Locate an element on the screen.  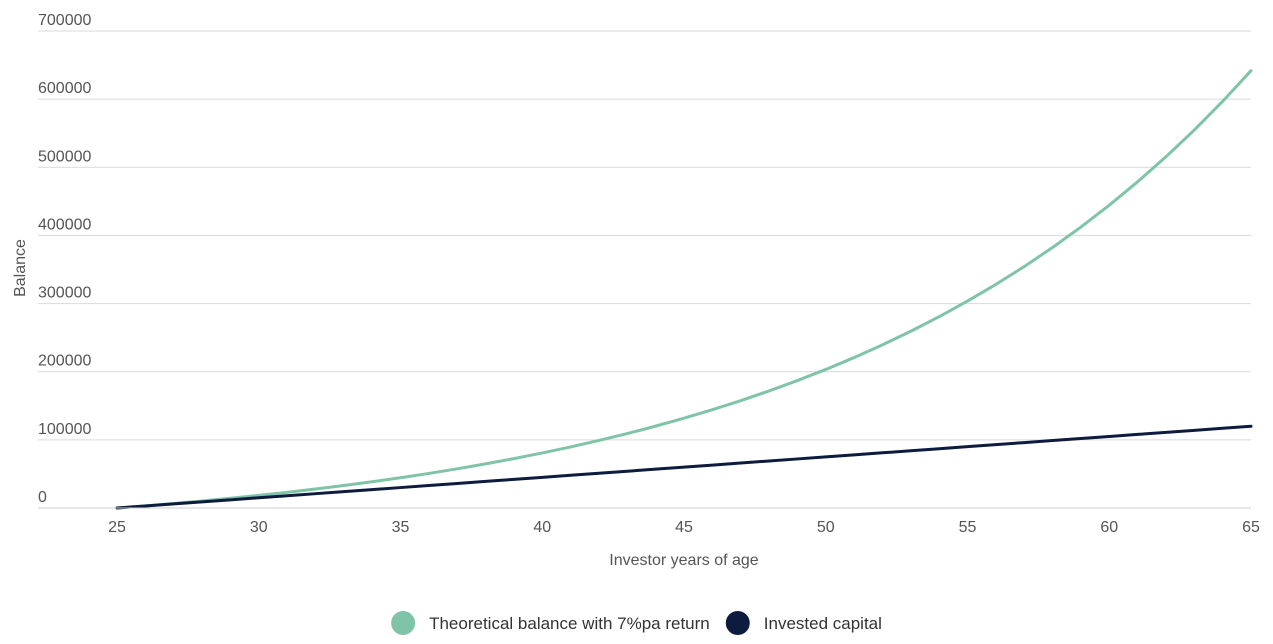
y-tick-label: 500000 is located at coordinates (64, 156).